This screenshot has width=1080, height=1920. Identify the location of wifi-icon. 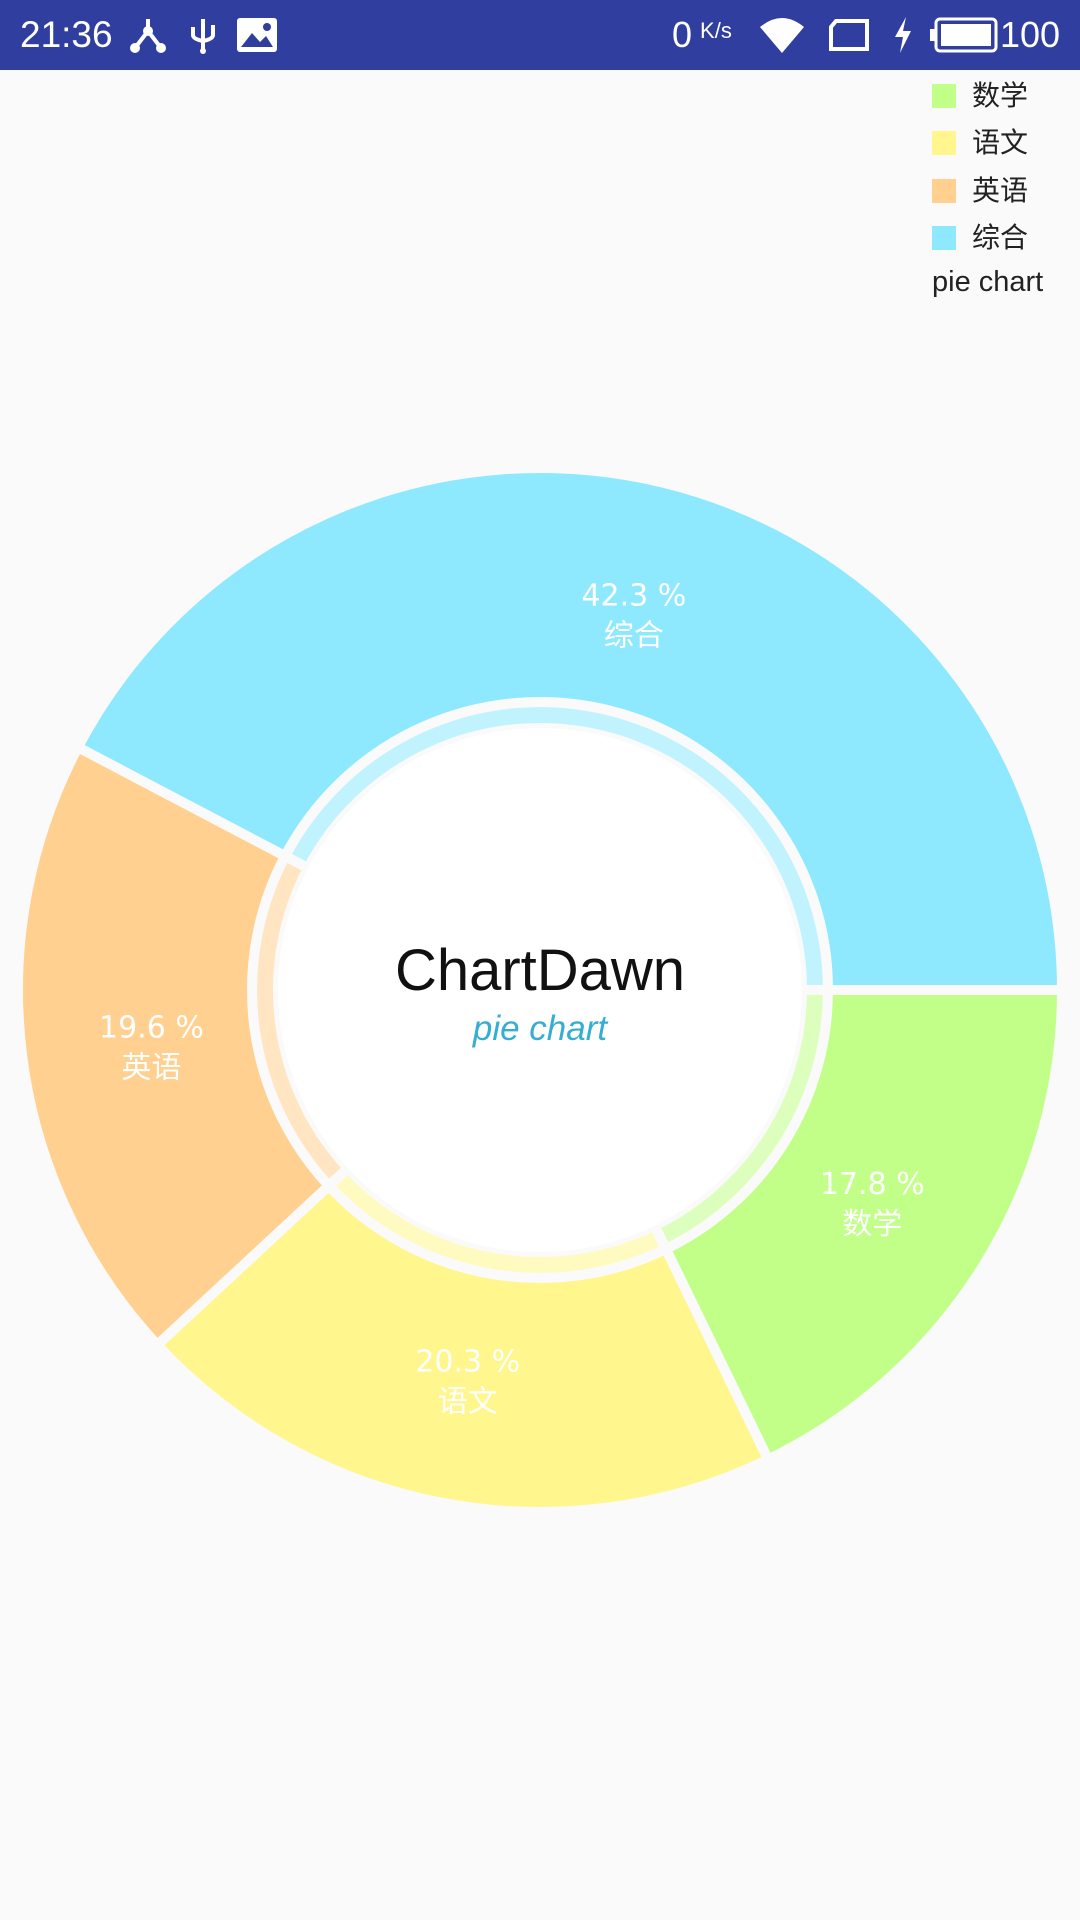
(782, 35).